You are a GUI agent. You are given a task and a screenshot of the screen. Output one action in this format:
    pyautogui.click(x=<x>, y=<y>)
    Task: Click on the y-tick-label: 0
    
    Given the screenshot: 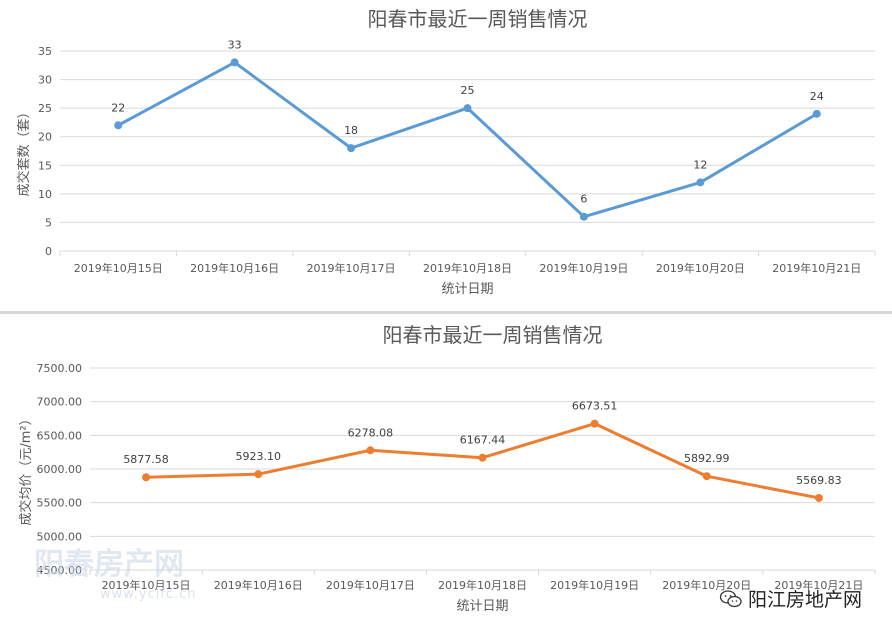 What is the action you would take?
    pyautogui.click(x=48, y=251)
    